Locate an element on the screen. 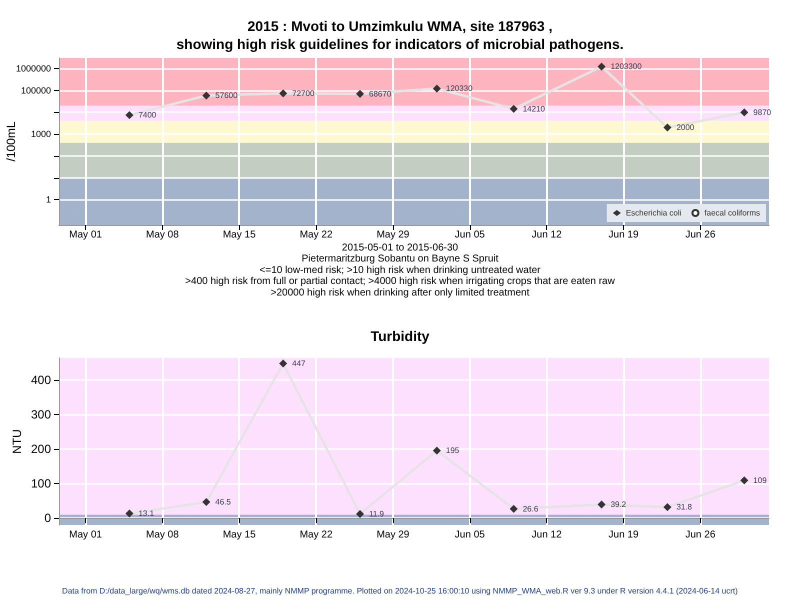  data-label: 26.6 is located at coordinates (530, 509).